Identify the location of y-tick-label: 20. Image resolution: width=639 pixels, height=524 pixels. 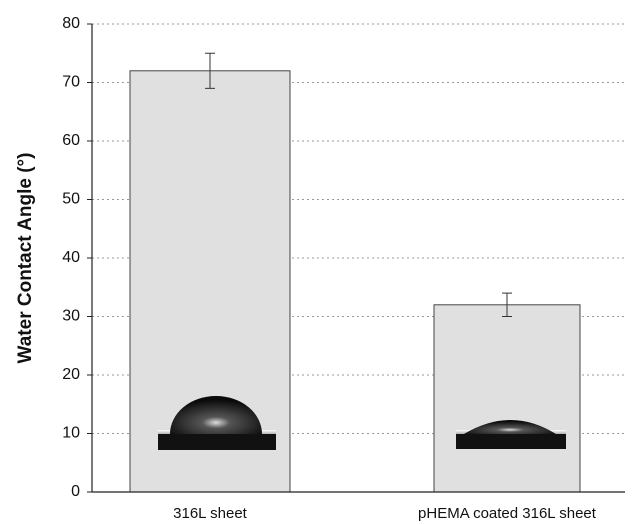
(71, 374).